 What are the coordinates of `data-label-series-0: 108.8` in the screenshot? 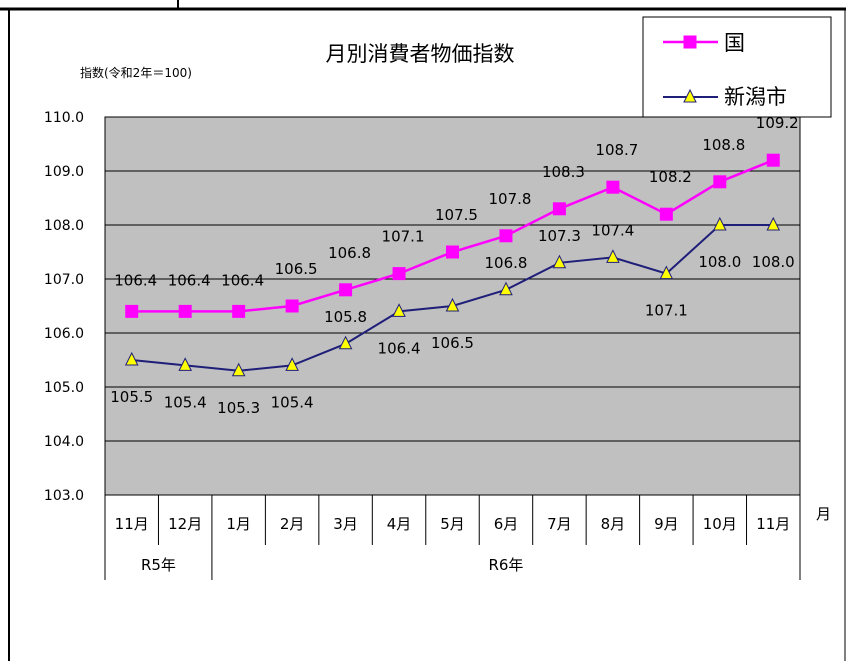 It's located at (723, 145).